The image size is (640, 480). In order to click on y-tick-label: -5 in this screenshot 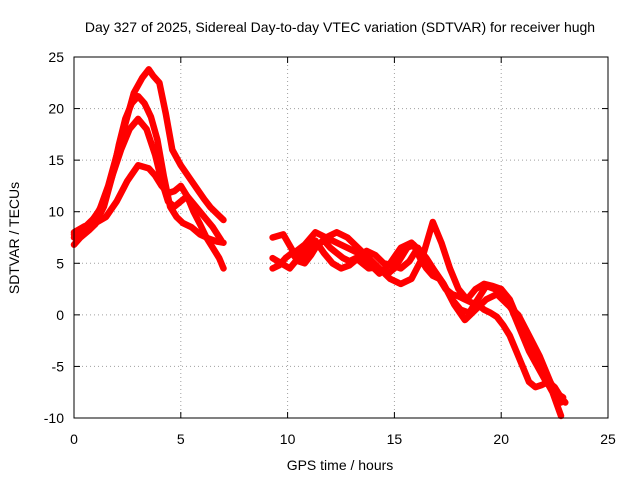, I will do `click(58, 366)`.